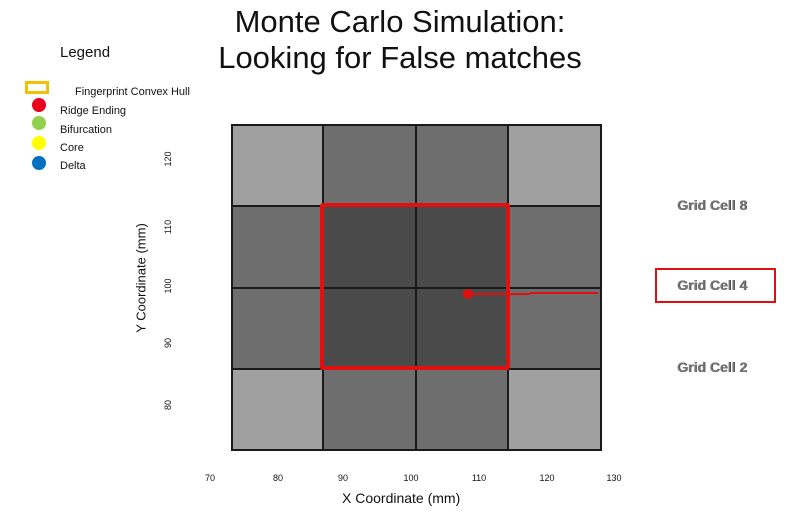  What do you see at coordinates (141, 278) in the screenshot?
I see `y-axis-label: Y Coordinate (mm)` at bounding box center [141, 278].